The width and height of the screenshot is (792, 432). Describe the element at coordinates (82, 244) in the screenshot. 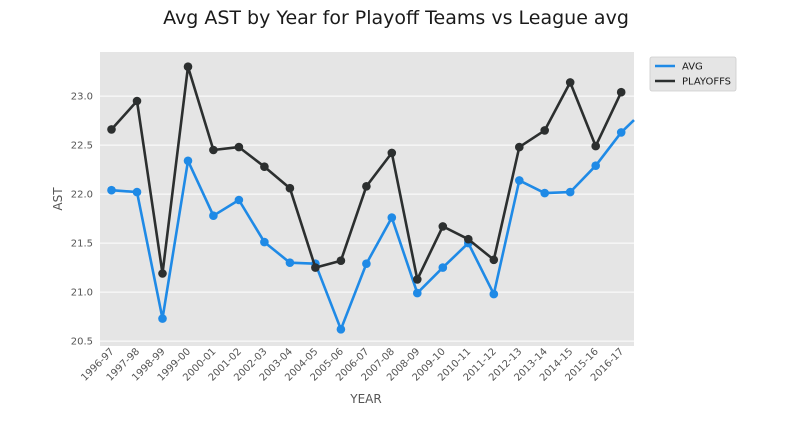

I see `y-tick-label: 21.5` at that location.